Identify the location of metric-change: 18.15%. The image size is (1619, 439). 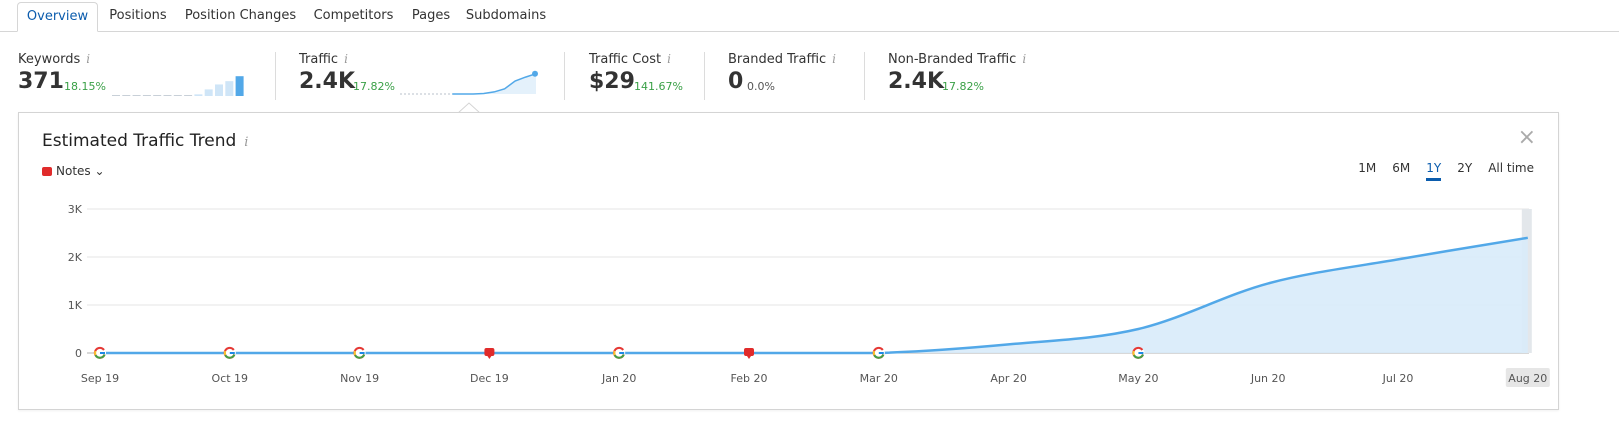
(85, 86).